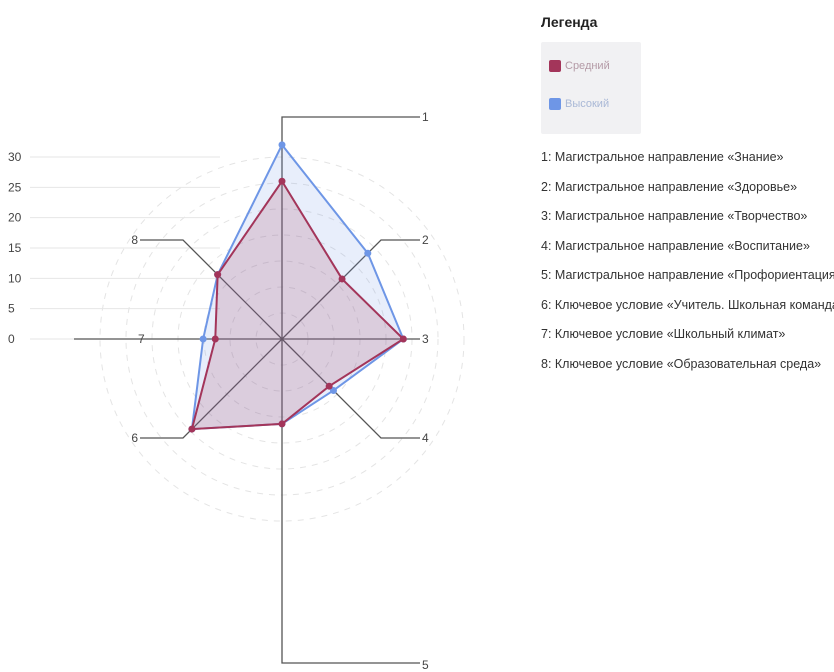 This screenshot has width=834, height=672. I want to click on spoke-label: 1, so click(425, 117).